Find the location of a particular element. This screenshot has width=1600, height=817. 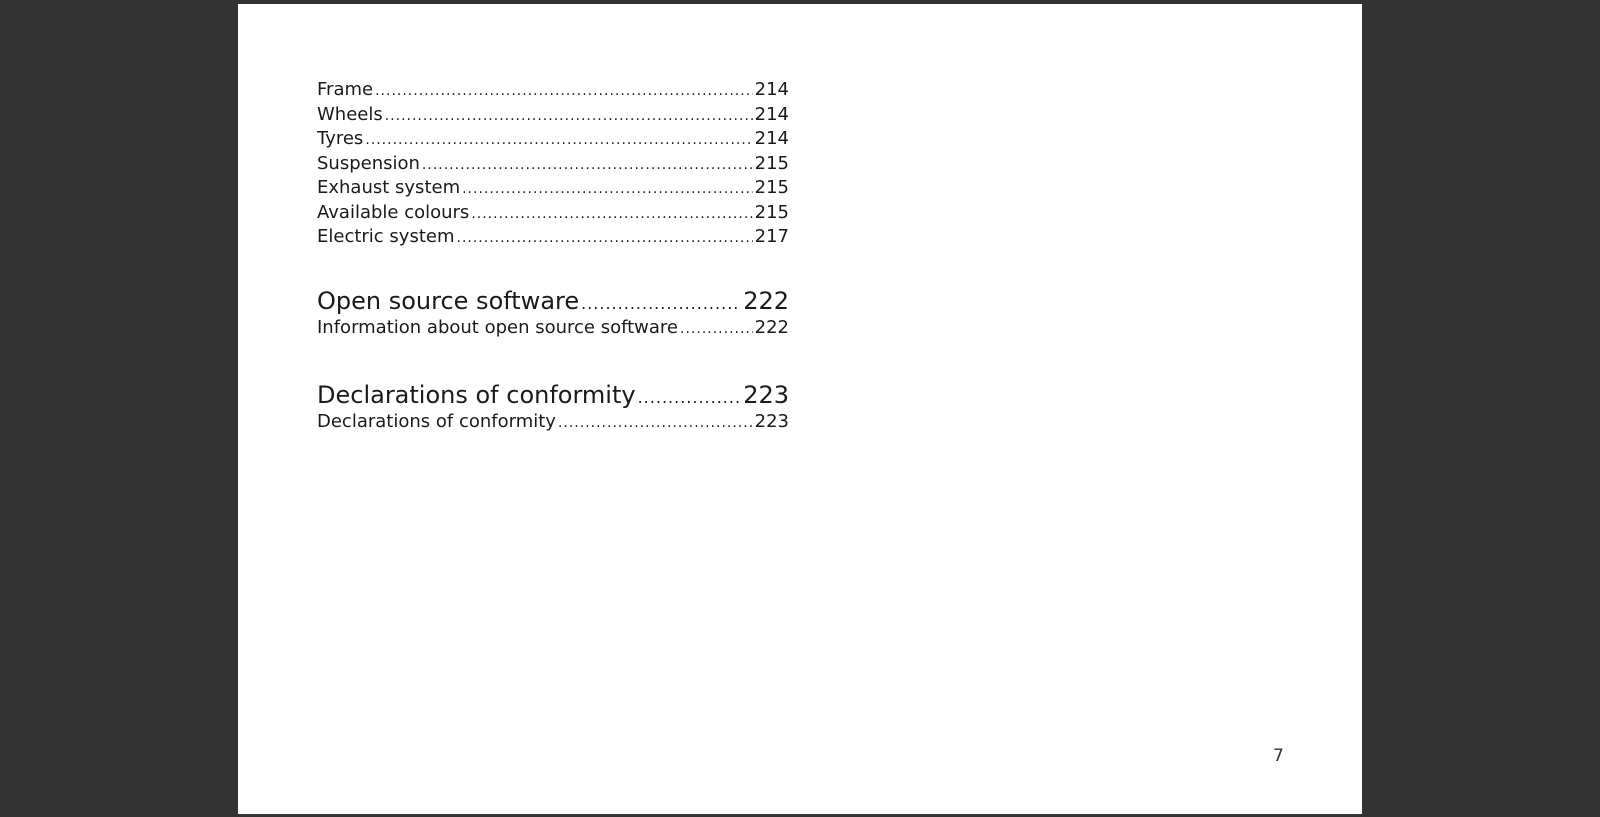

toc-entry-suspension: Suspension 215 is located at coordinates (553, 164).